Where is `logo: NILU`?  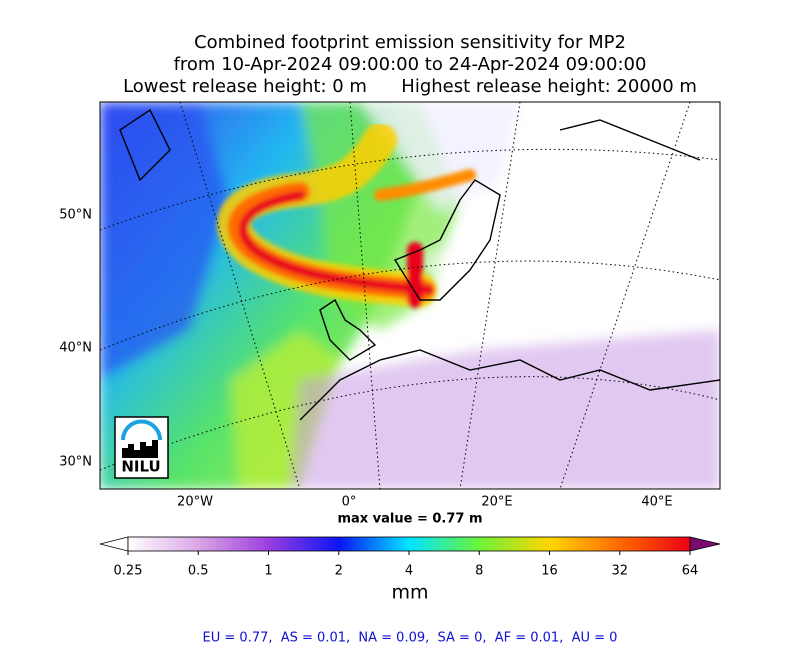 logo: NILU is located at coordinates (141, 447).